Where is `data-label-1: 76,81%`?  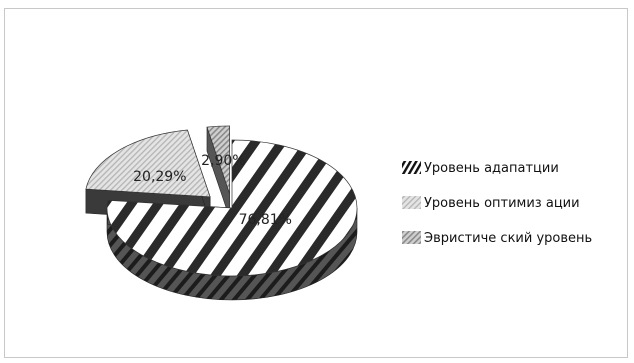 data-label-1: 76,81% is located at coordinates (265, 220).